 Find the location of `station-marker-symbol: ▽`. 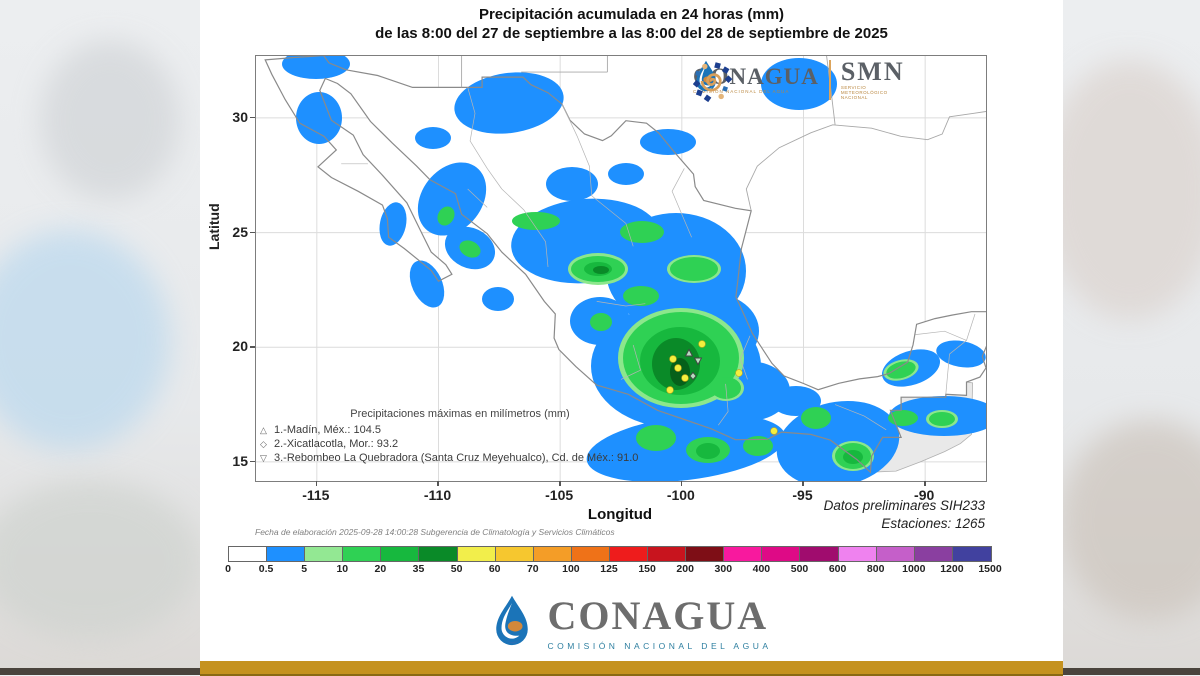

station-marker-symbol: ▽ is located at coordinates (263, 458).